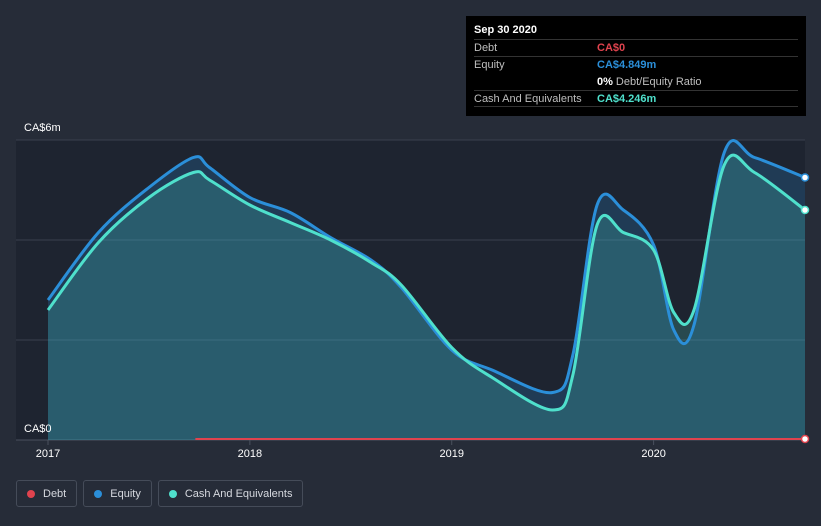  What do you see at coordinates (627, 98) in the screenshot?
I see `tooltip-cash-value: CA$4.246m` at bounding box center [627, 98].